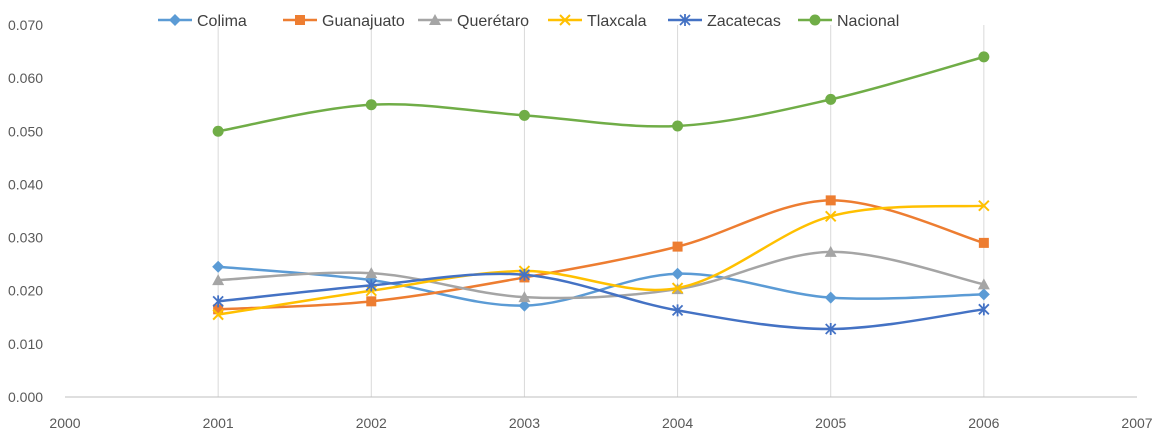 The image size is (1168, 433). I want to click on legend-item: Nacional, so click(848, 21).